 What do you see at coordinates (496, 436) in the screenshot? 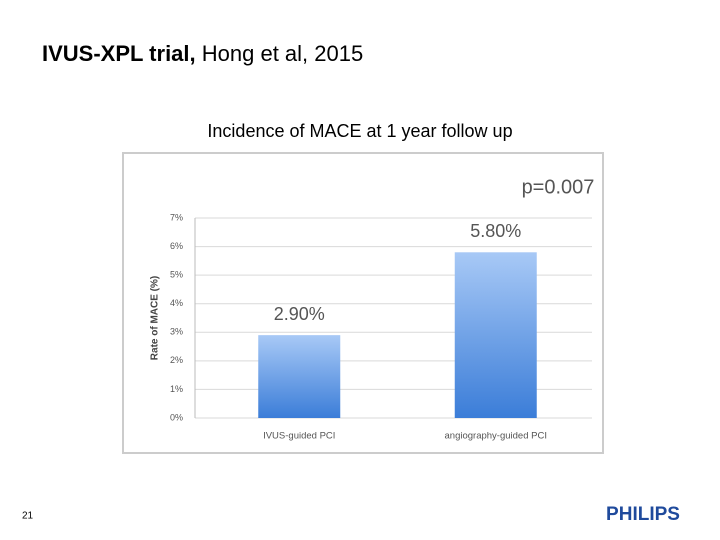
I see `x-tick-label: angiography-guided PCI` at bounding box center [496, 436].